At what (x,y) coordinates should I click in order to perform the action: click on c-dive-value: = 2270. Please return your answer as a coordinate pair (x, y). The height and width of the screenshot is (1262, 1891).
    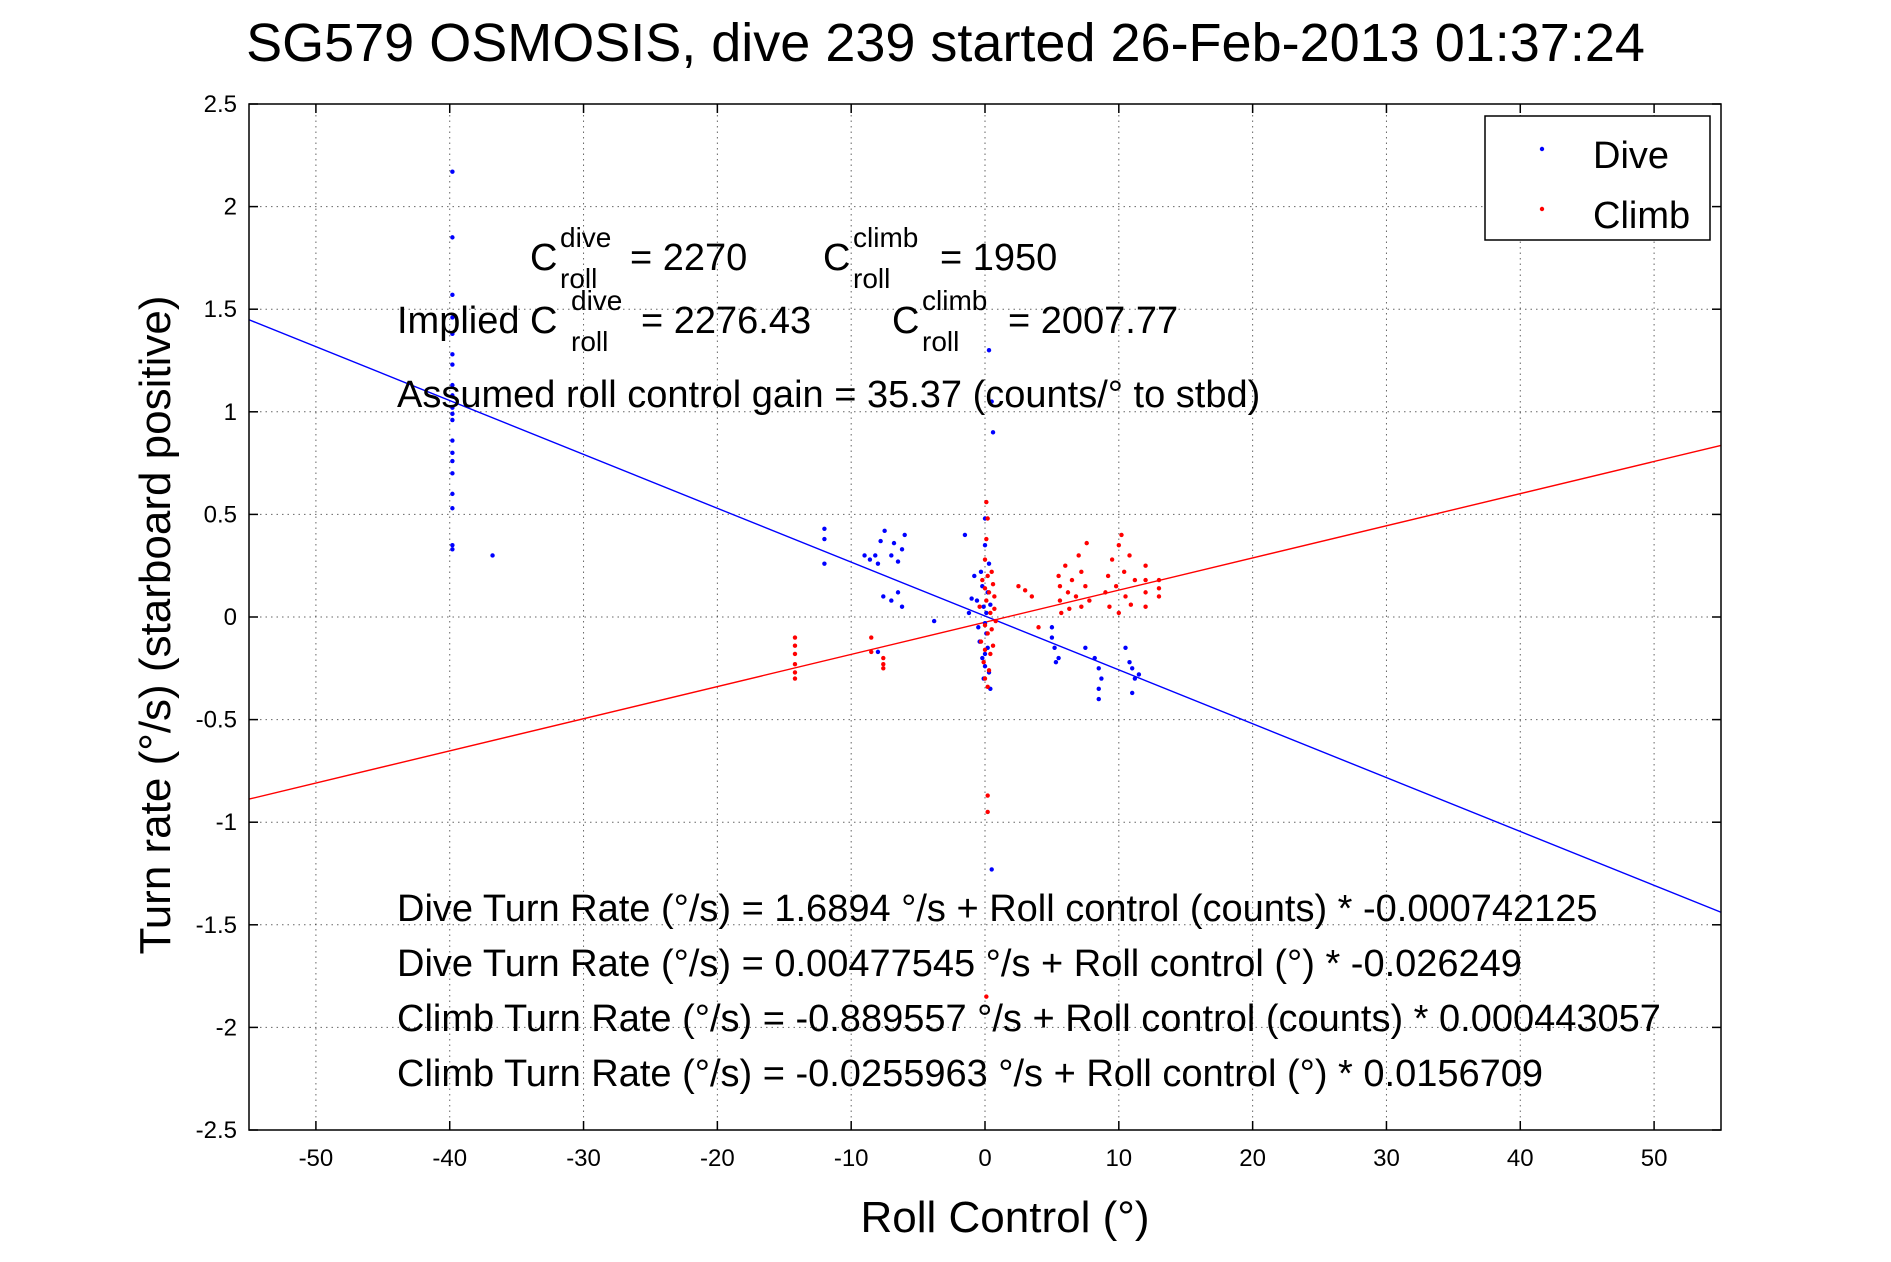
    Looking at the image, I should click on (688, 258).